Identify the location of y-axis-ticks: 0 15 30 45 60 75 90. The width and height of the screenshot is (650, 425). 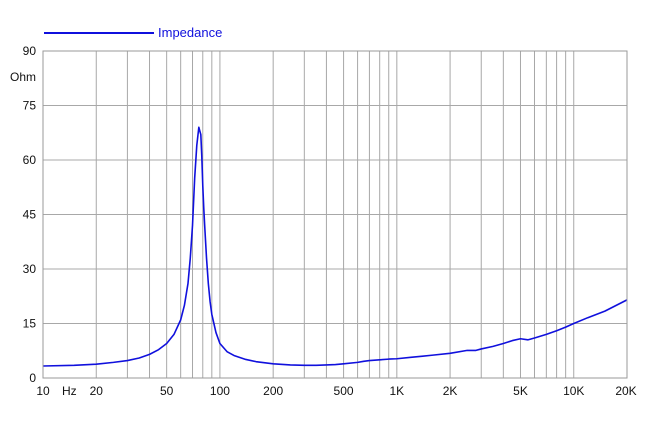
(30, 214).